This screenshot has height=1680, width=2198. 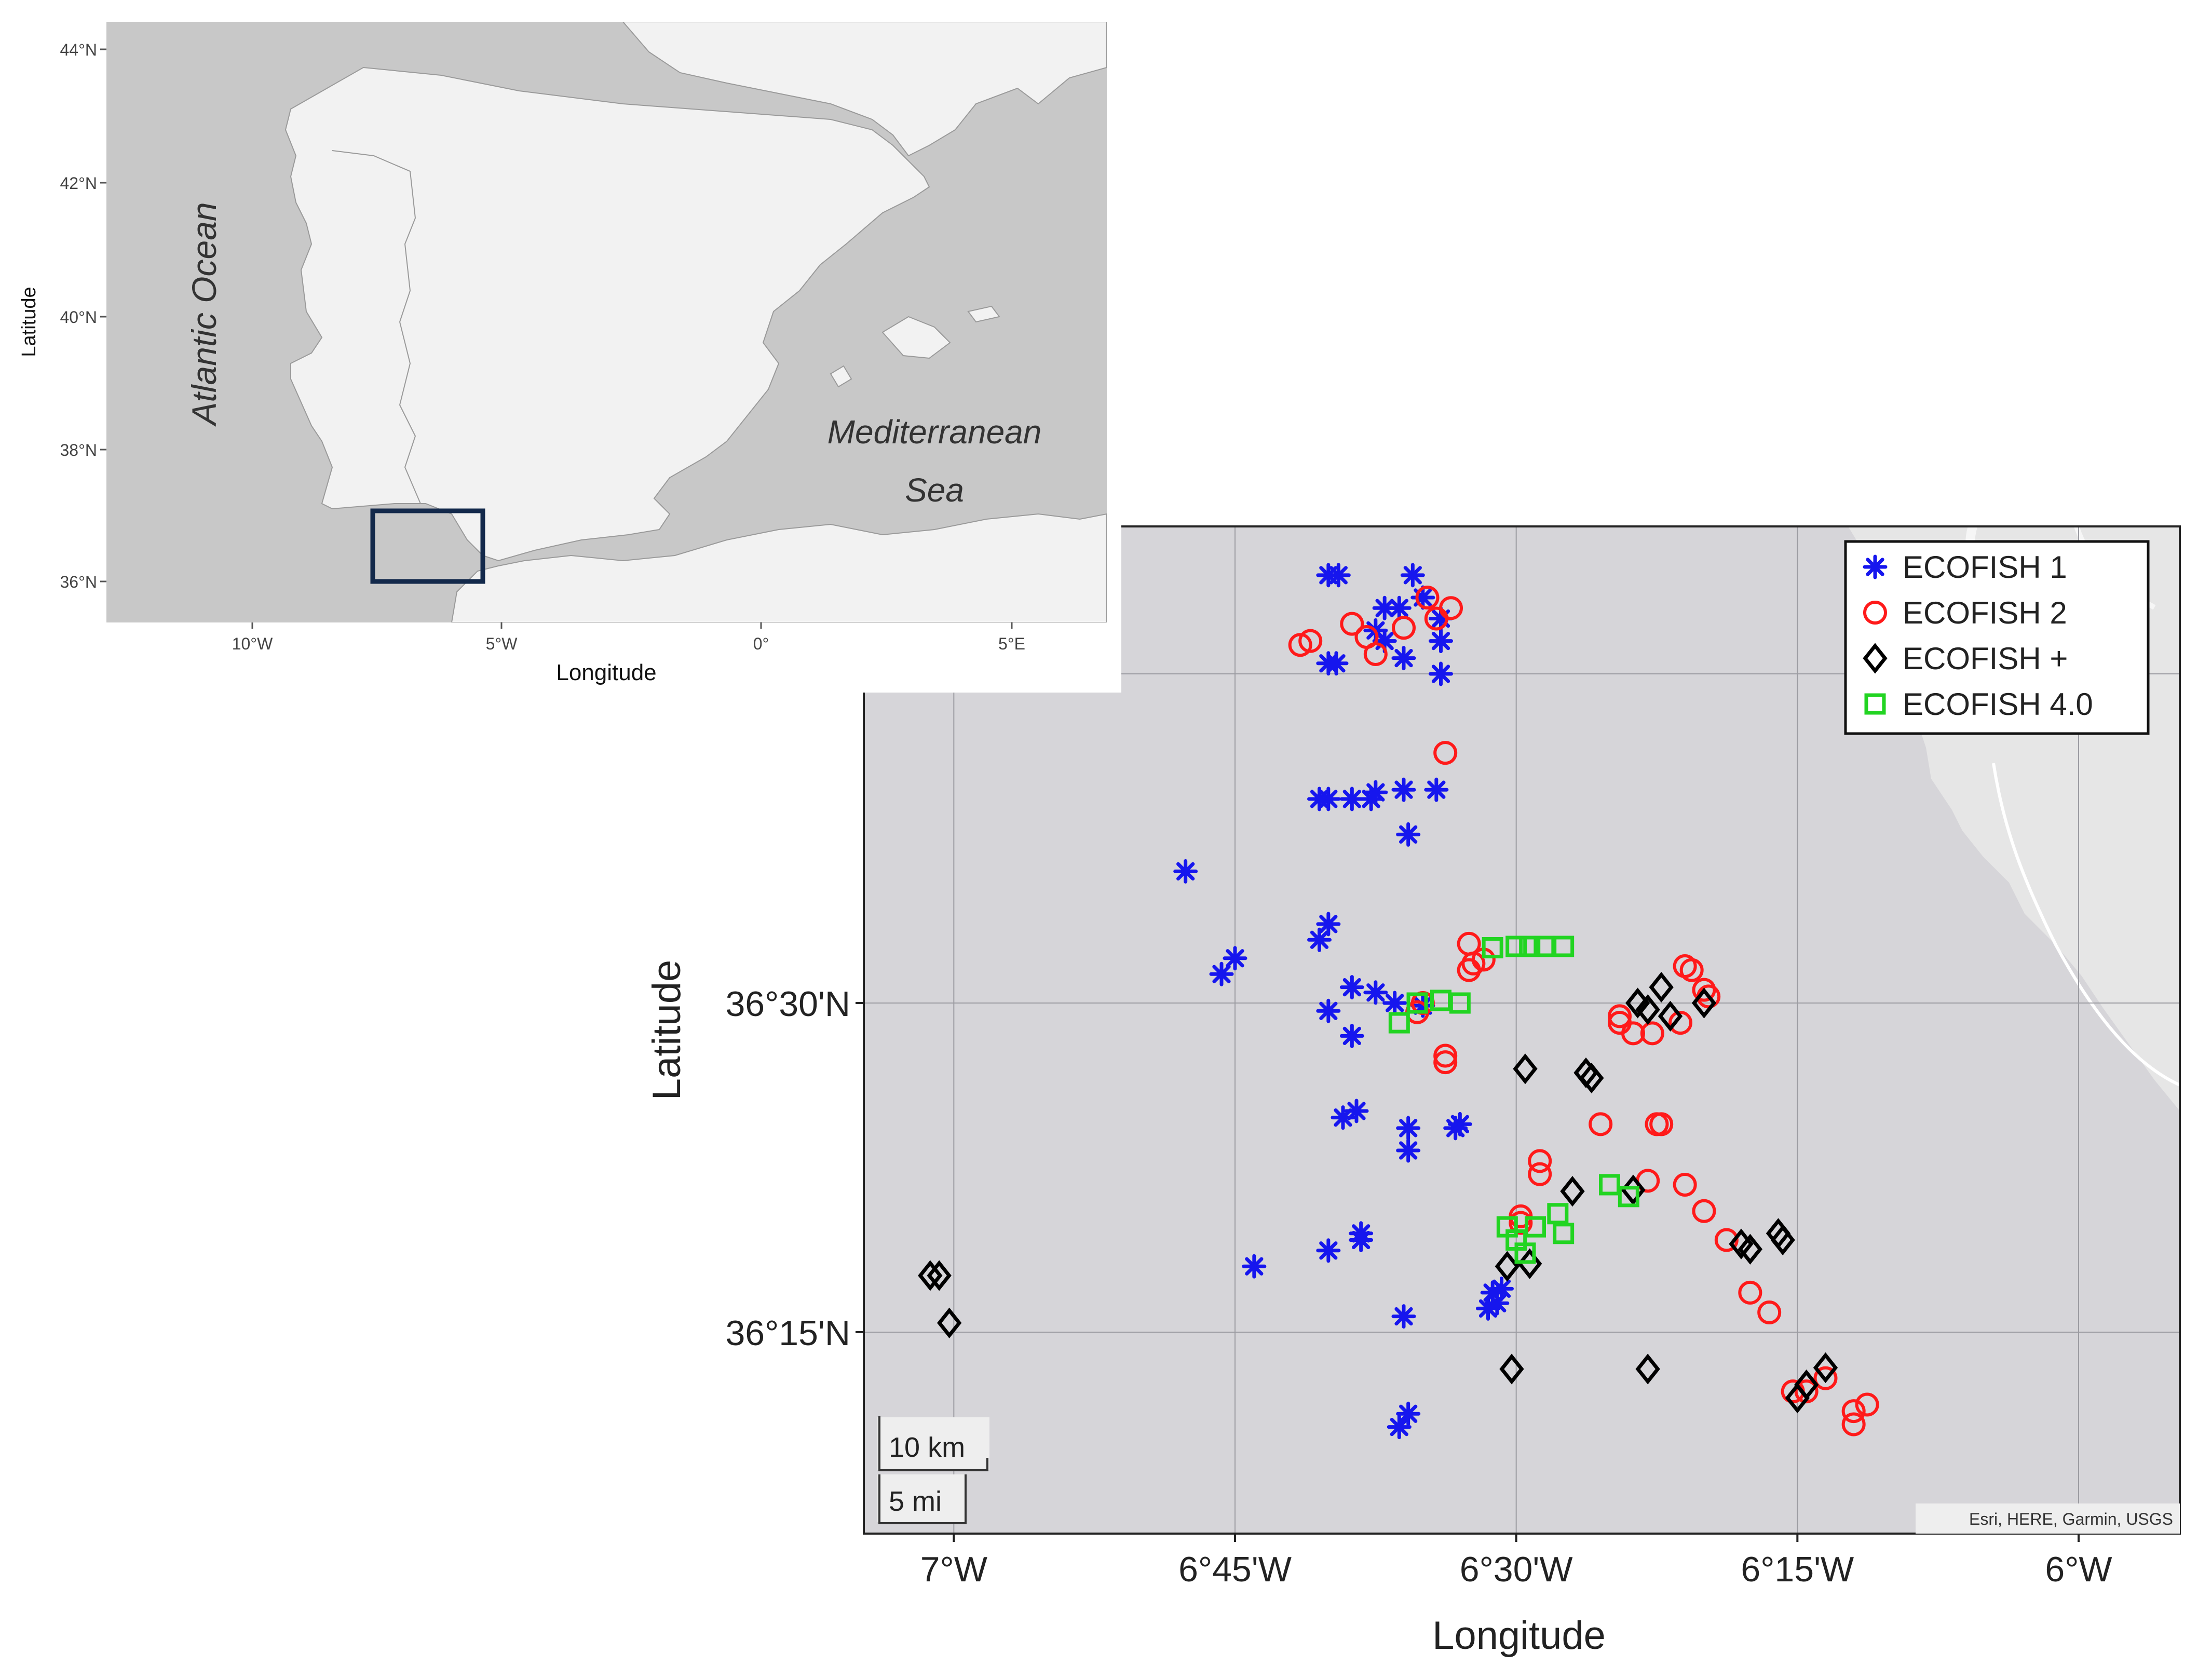 I want to click on legend-label: ECOFISH 2, so click(x=1985, y=612).